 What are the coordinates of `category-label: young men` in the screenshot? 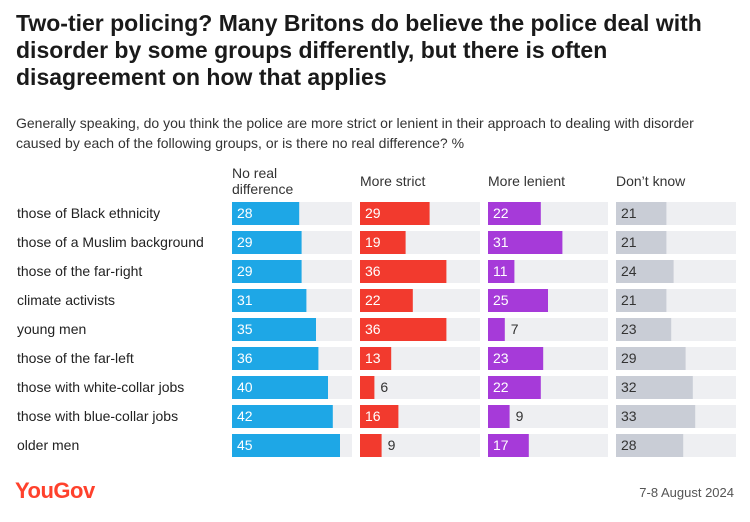 It's located at (51, 329).